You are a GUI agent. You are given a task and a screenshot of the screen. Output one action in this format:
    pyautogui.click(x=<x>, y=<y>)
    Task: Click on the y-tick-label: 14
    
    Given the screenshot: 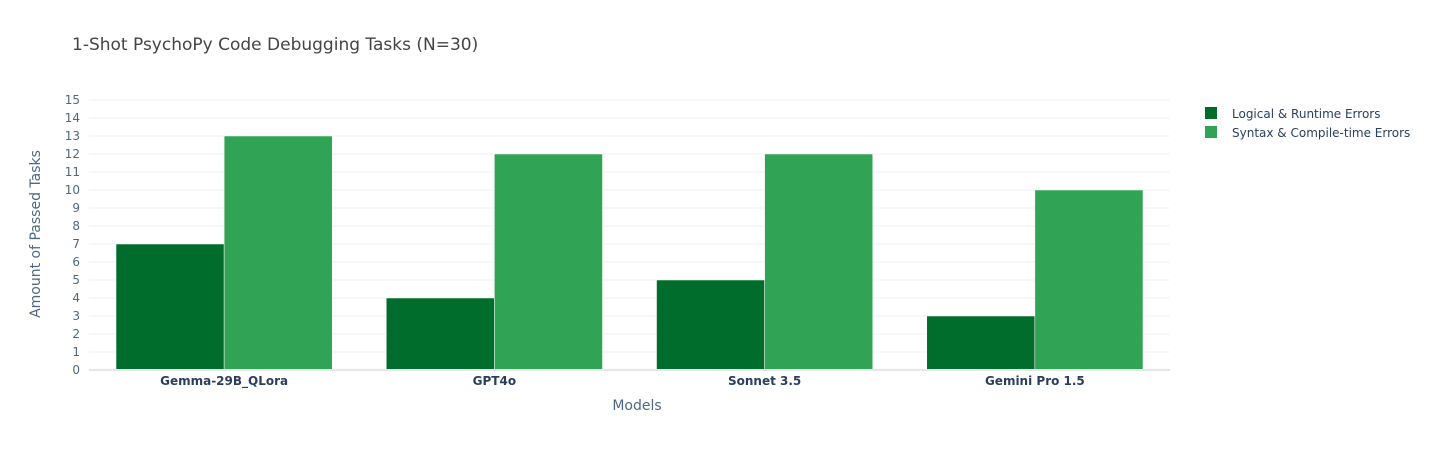 What is the action you would take?
    pyautogui.click(x=72, y=118)
    